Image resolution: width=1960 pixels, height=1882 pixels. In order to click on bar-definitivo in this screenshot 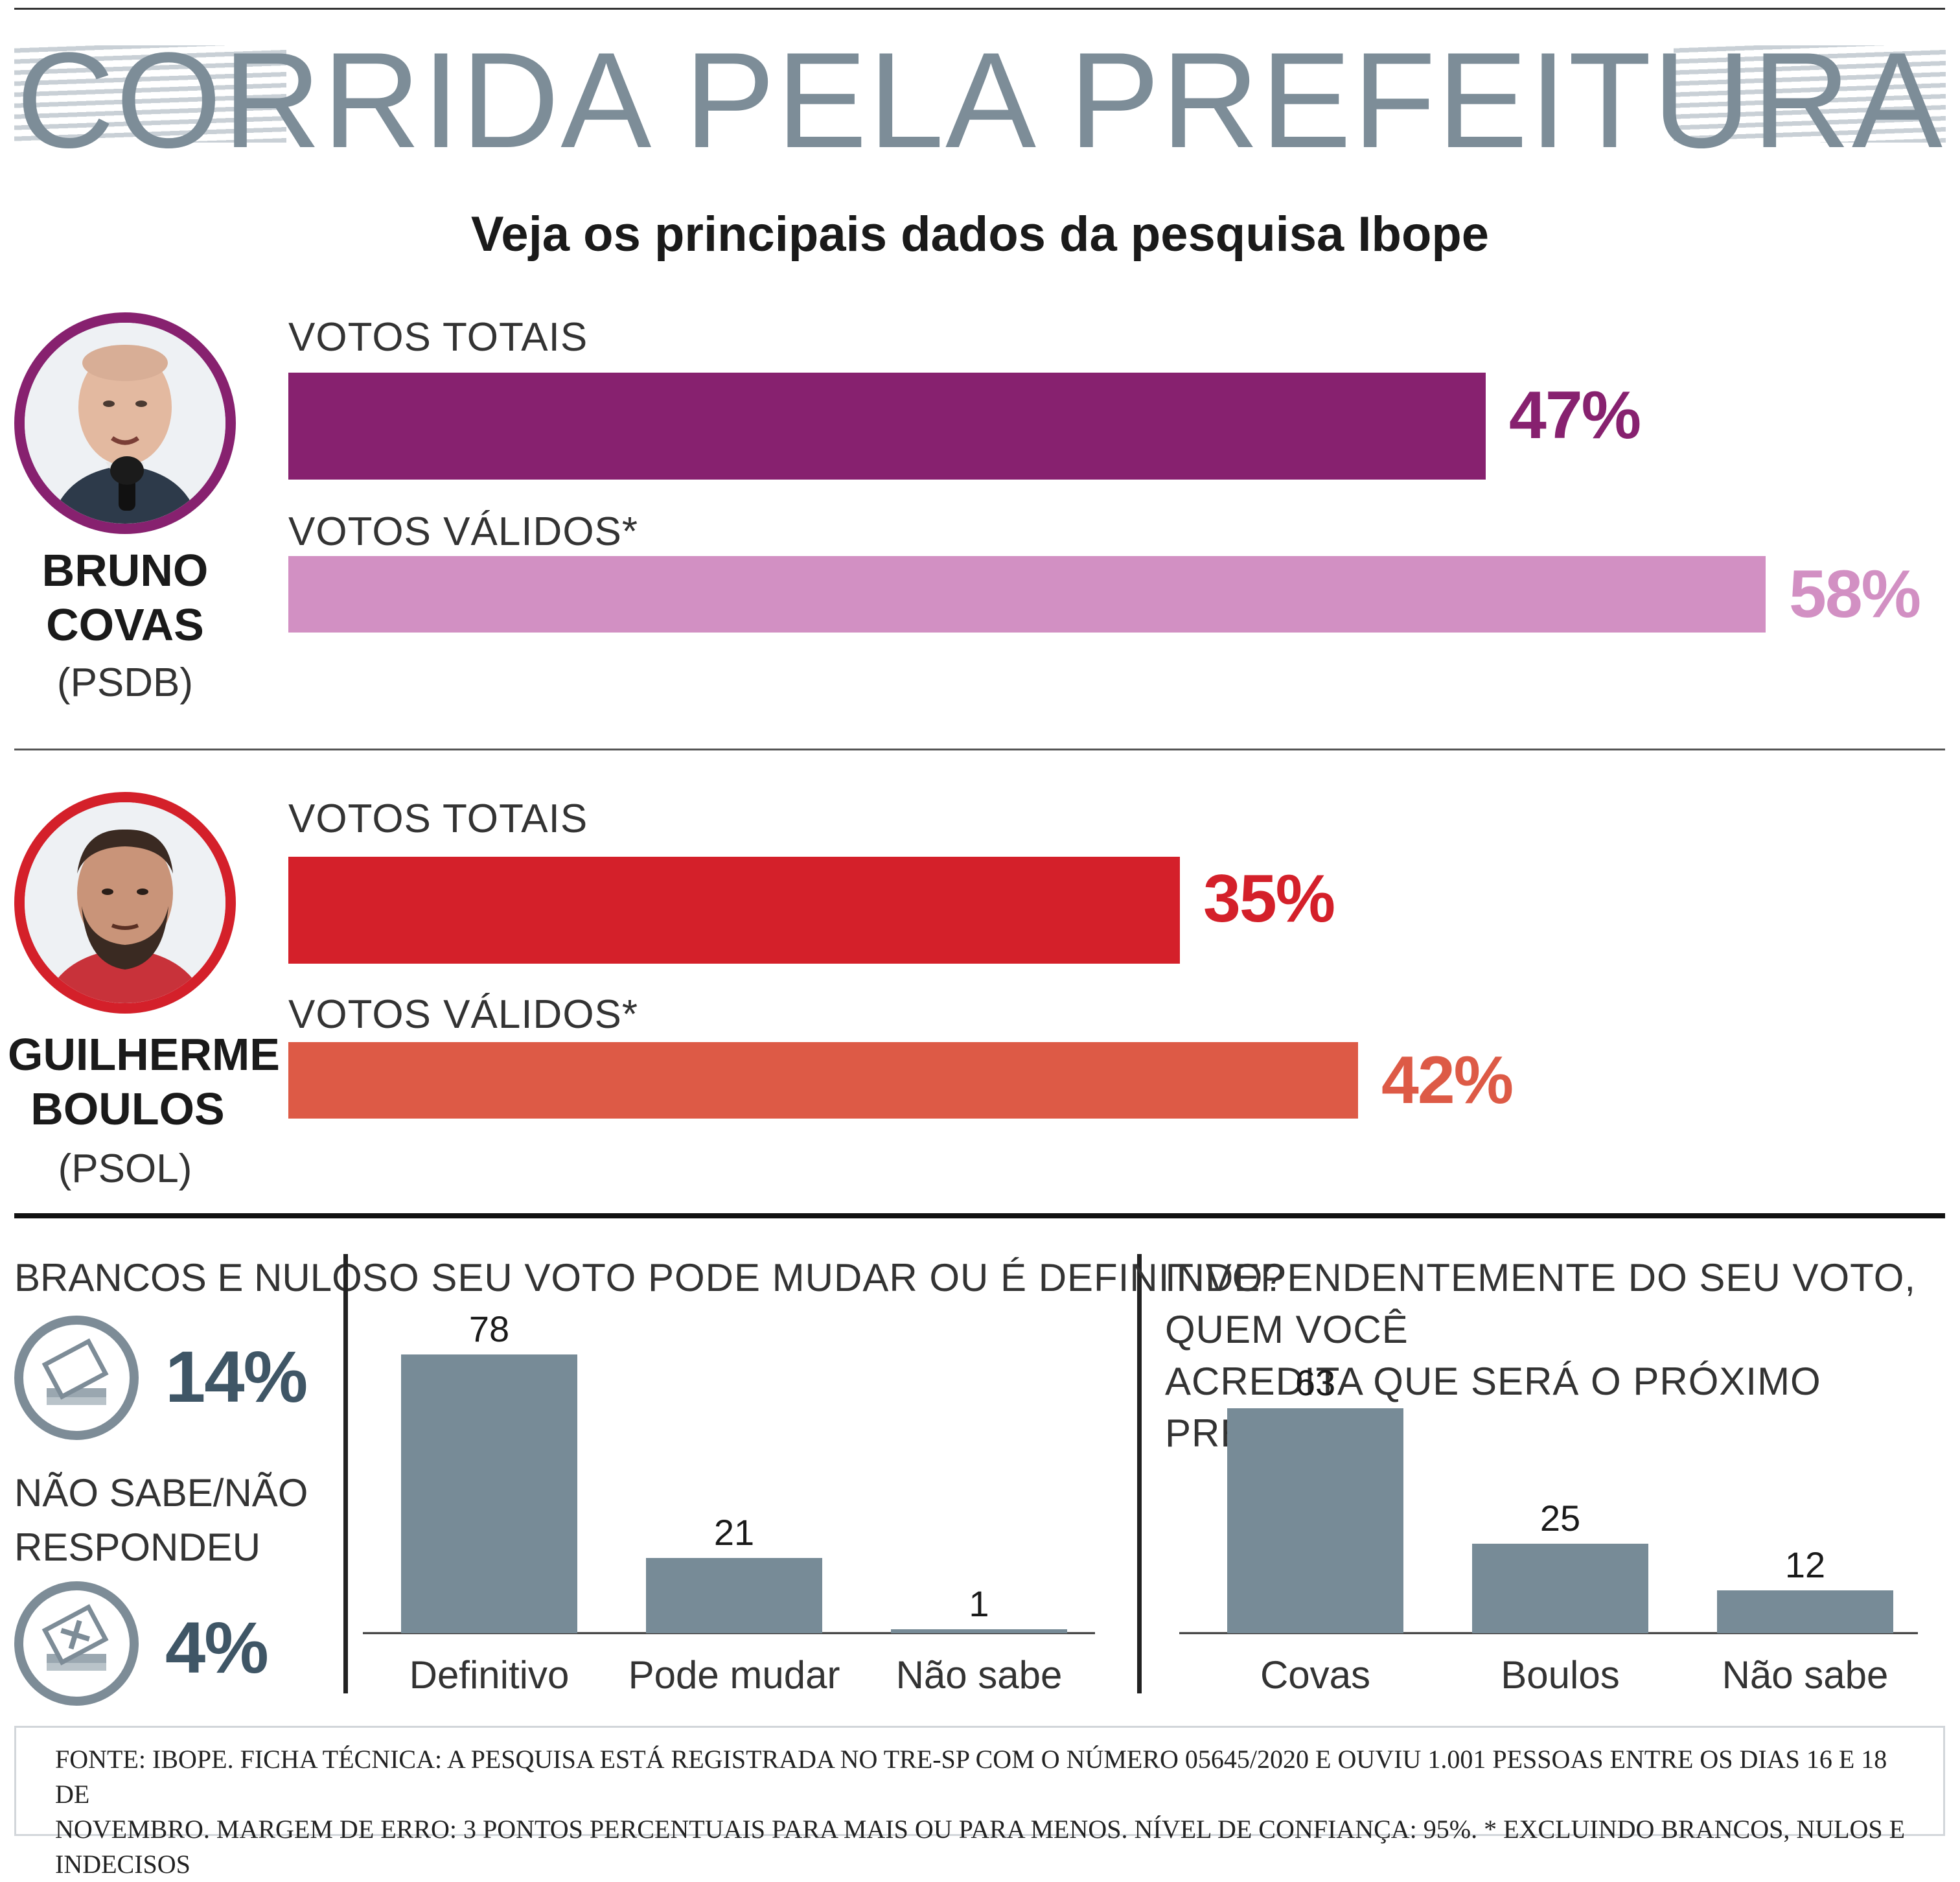, I will do `click(489, 1493)`.